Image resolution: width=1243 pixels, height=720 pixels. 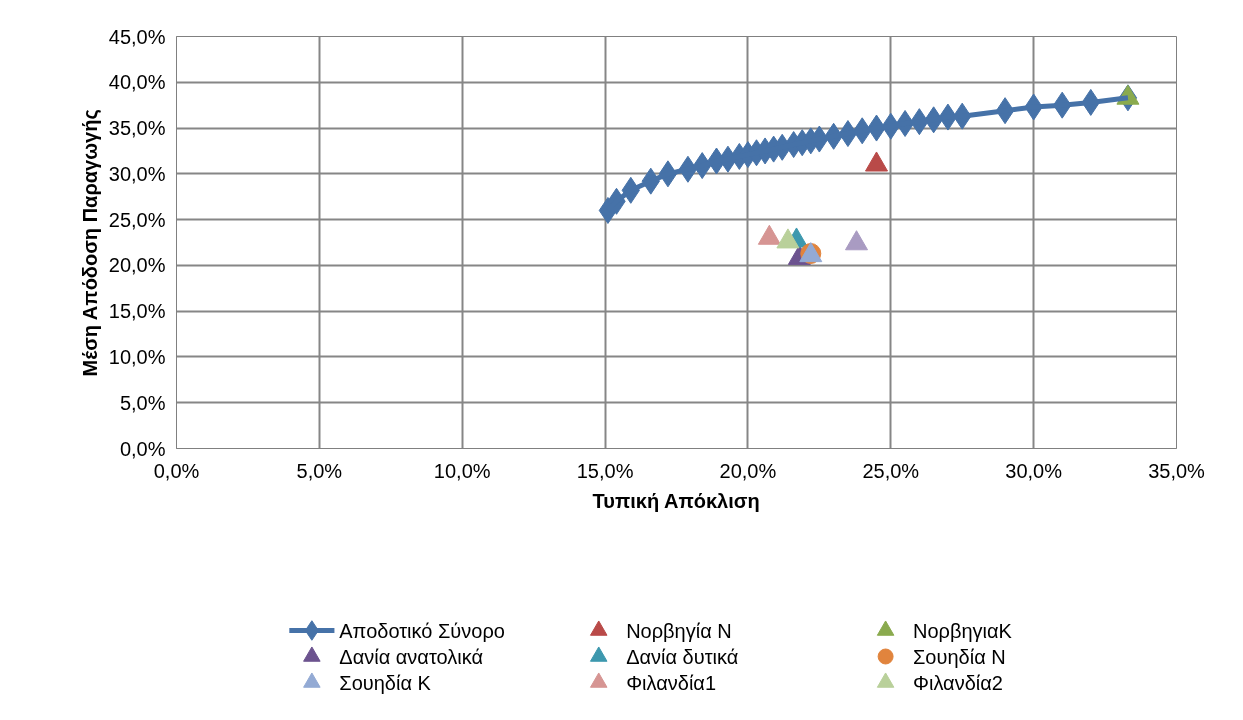 What do you see at coordinates (963, 630) in the screenshot?
I see `legend-label: ΝορβηγιαΚ` at bounding box center [963, 630].